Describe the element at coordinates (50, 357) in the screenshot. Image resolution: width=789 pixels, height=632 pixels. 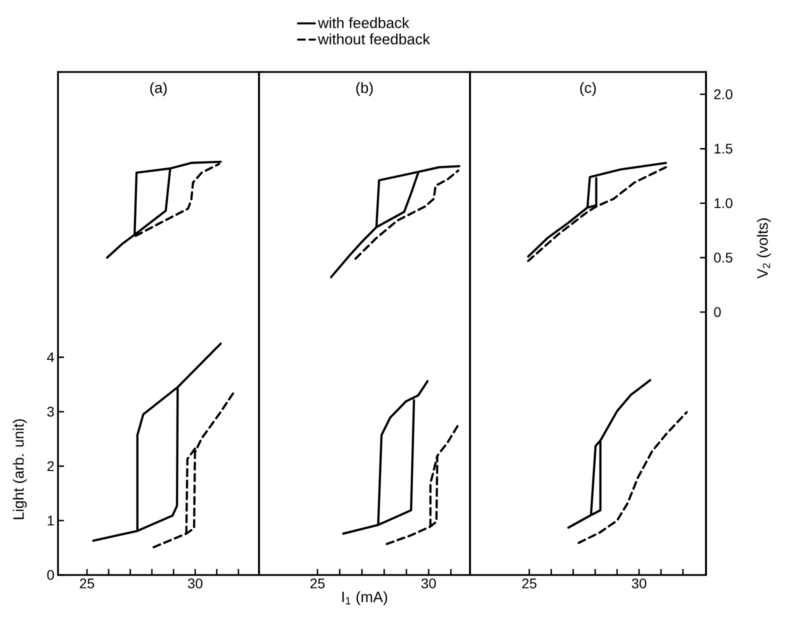
I see `y-tick-label: 4` at that location.